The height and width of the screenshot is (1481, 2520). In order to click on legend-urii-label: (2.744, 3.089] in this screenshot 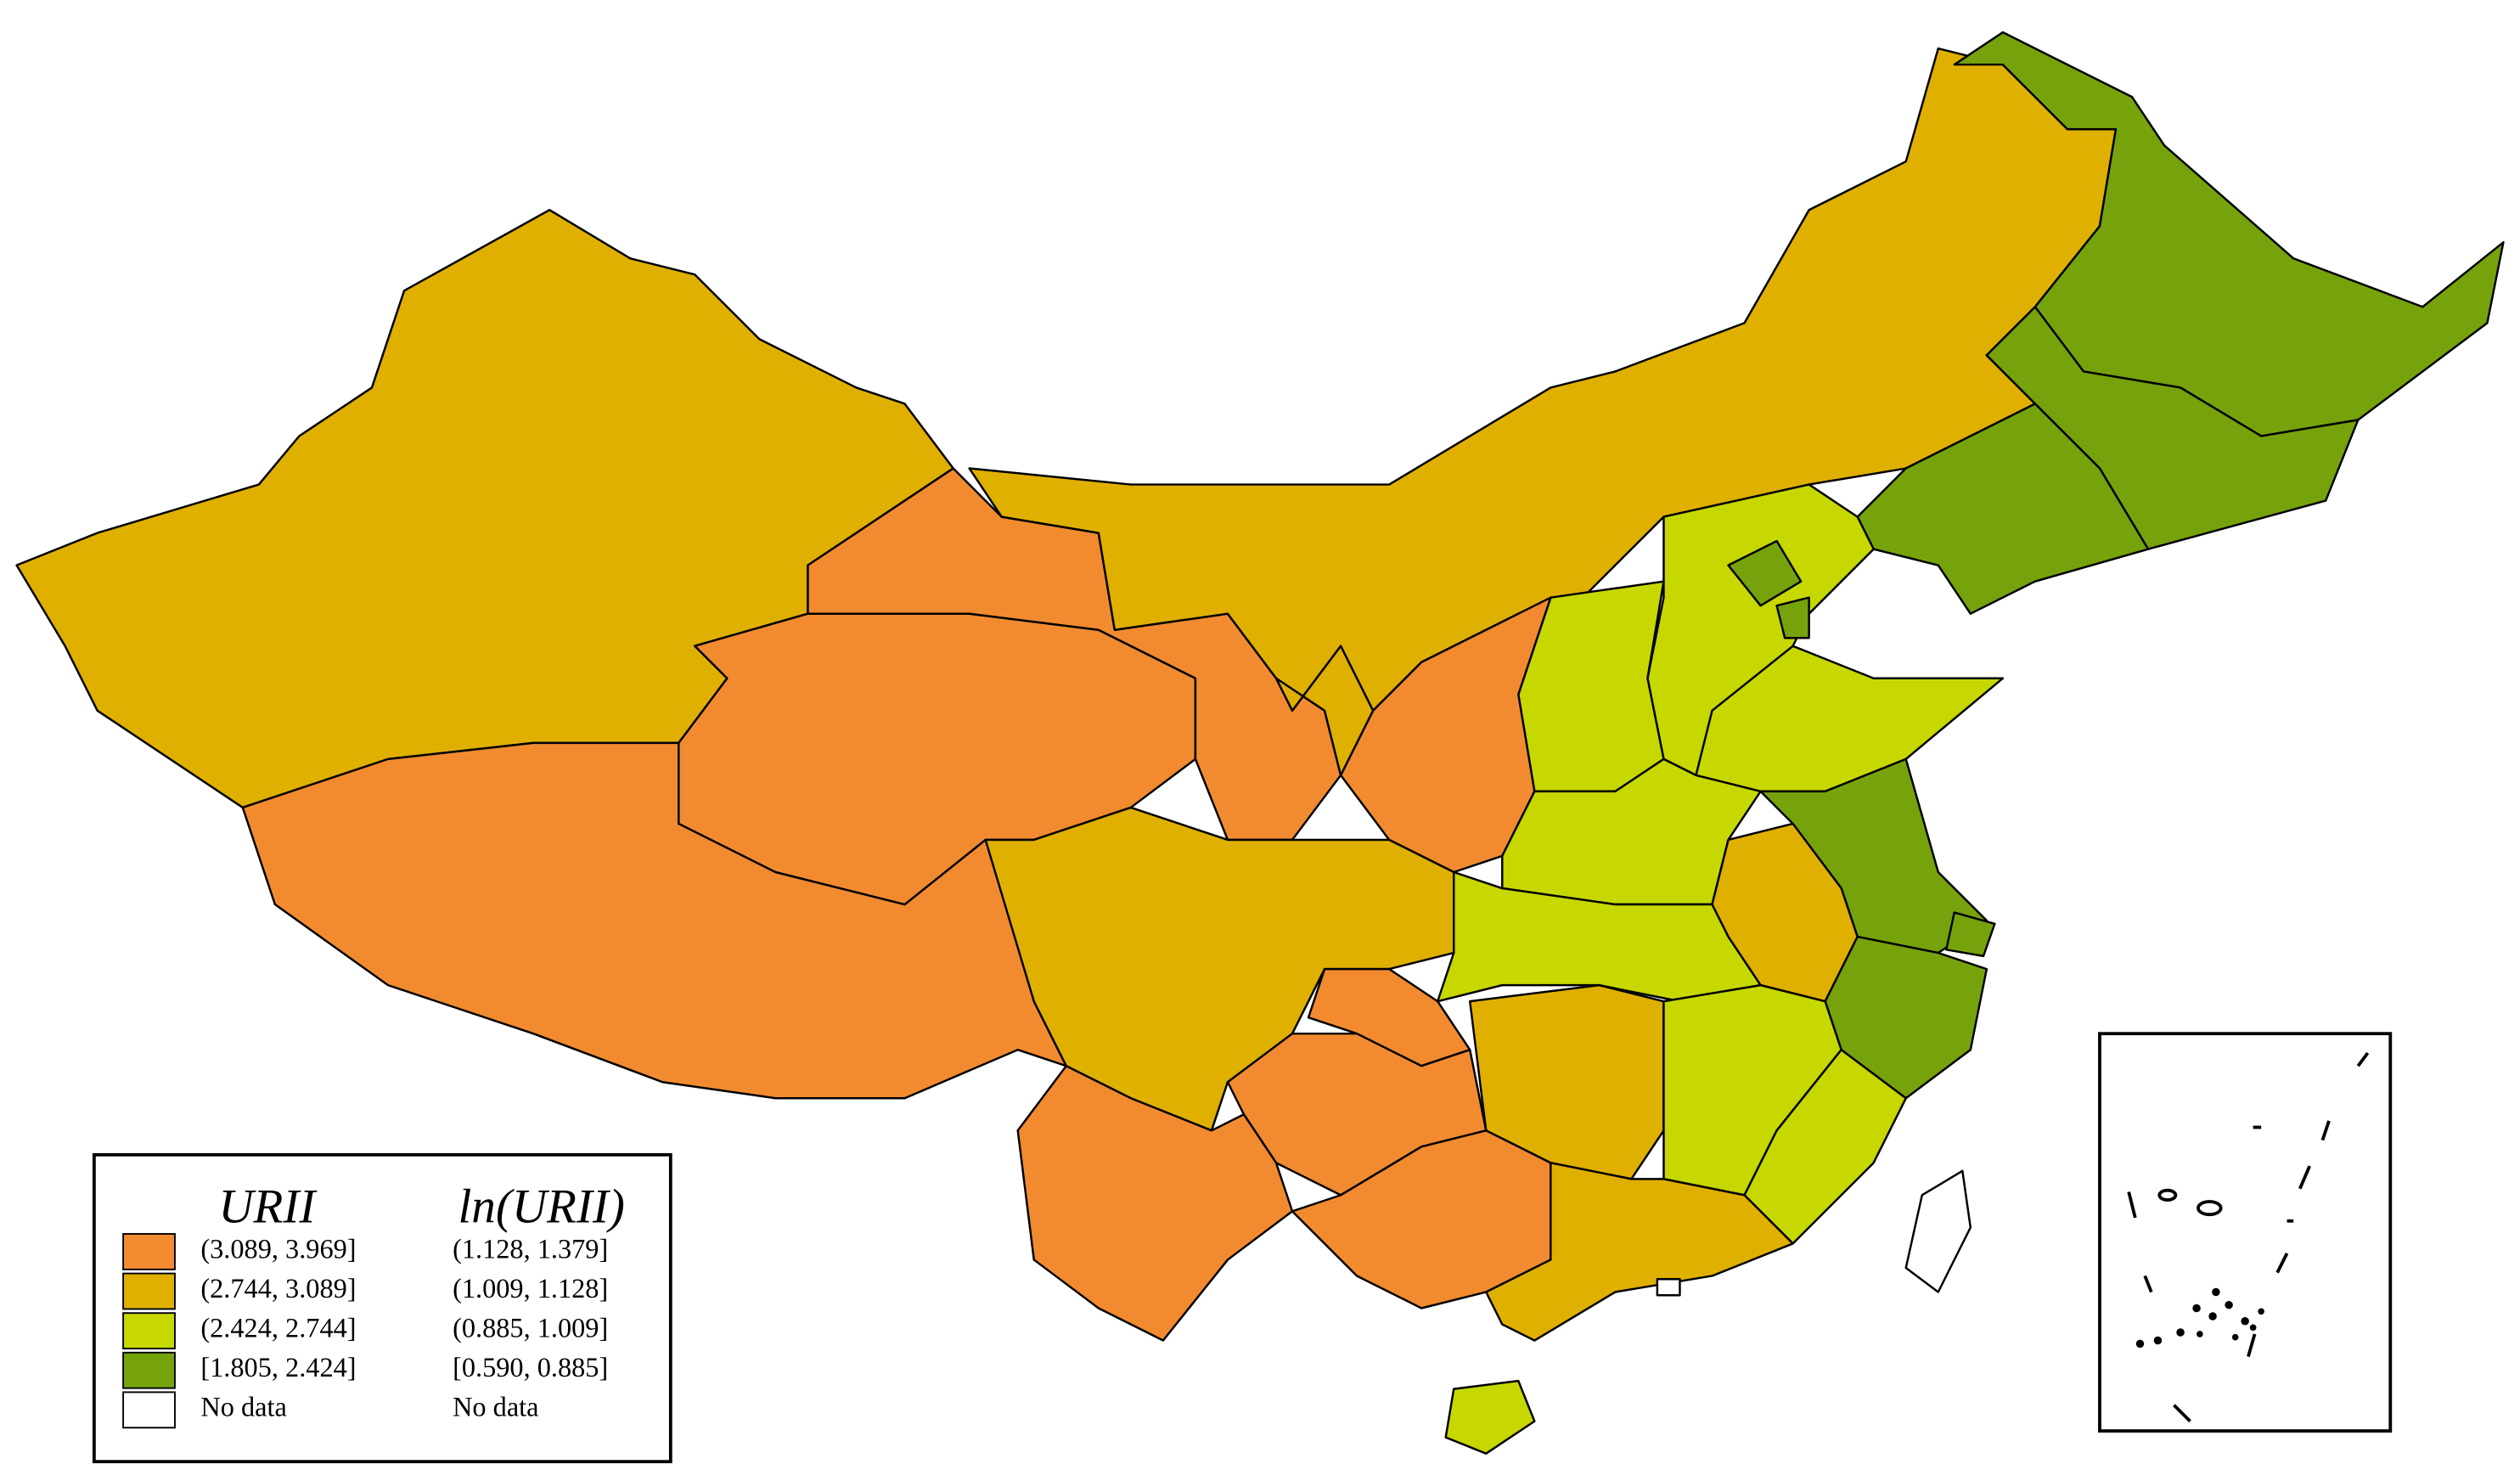, I will do `click(278, 1288)`.